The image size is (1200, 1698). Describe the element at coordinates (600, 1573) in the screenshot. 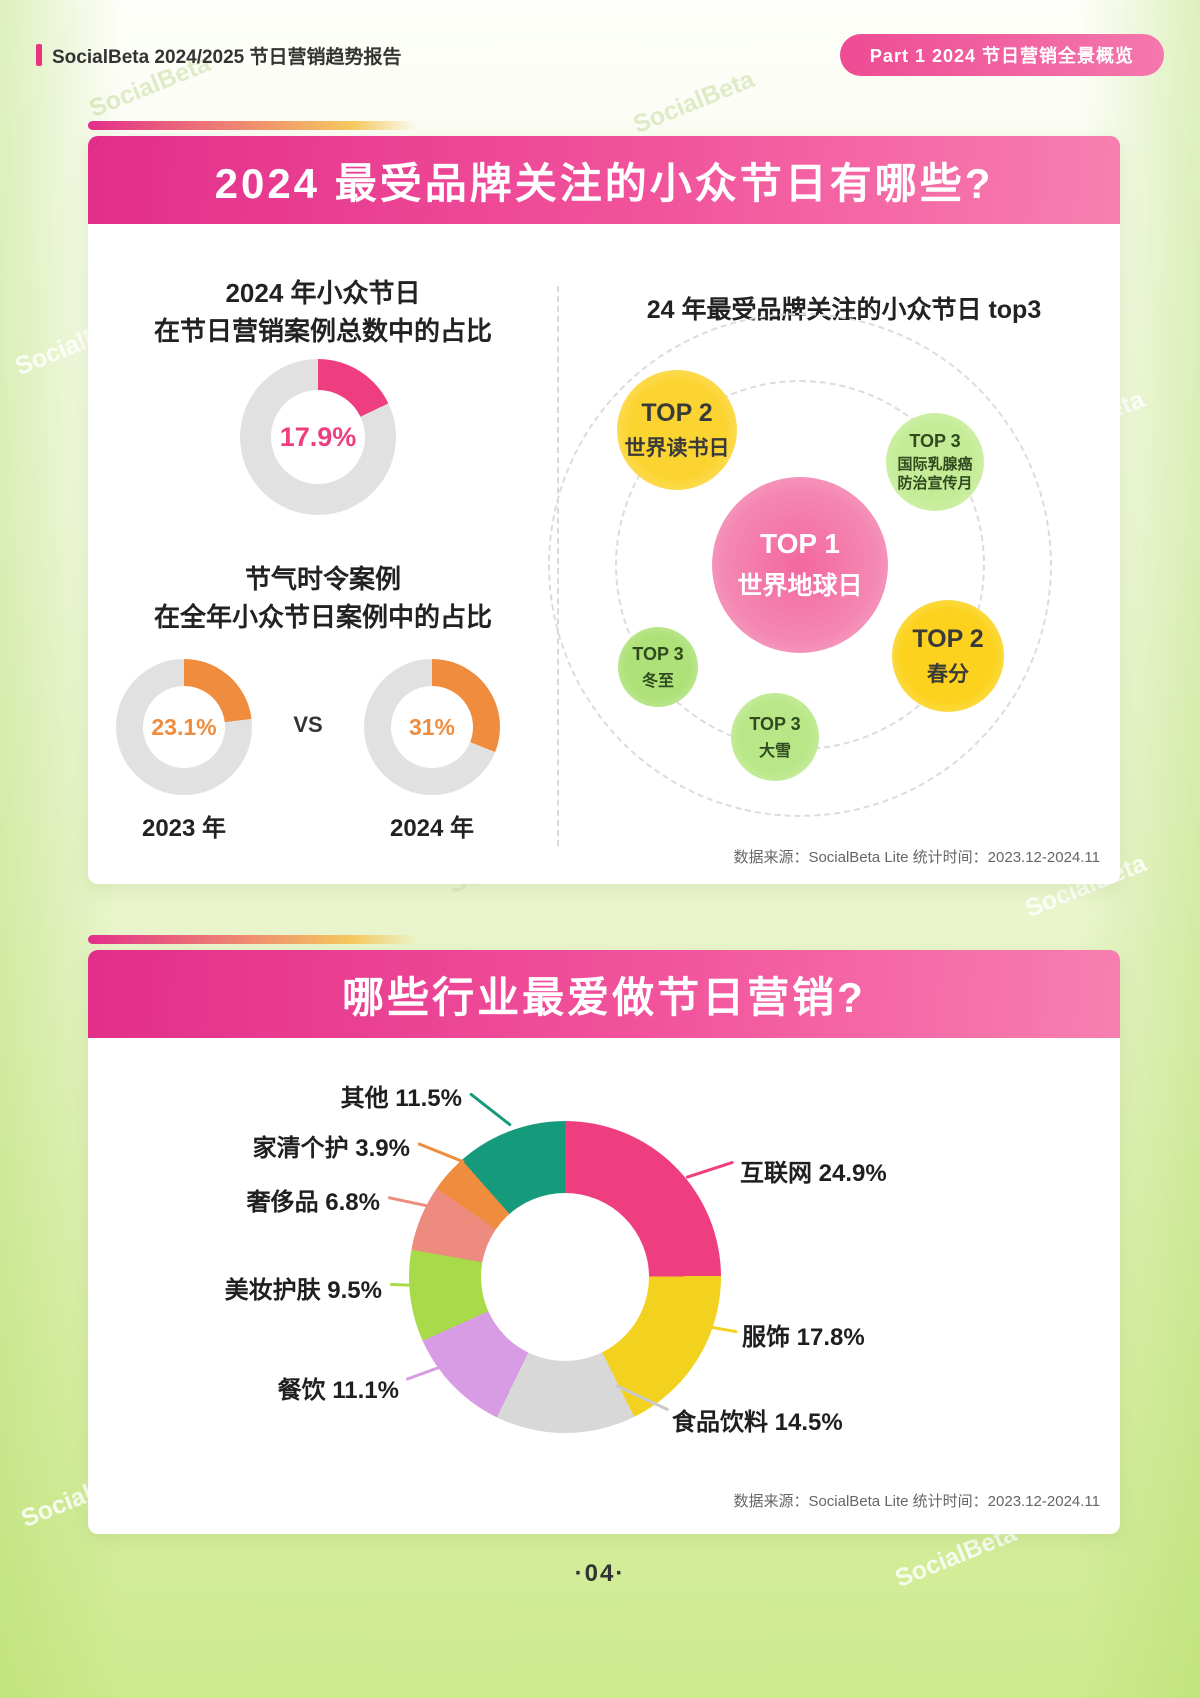

I see `page-number: ·04·` at that location.